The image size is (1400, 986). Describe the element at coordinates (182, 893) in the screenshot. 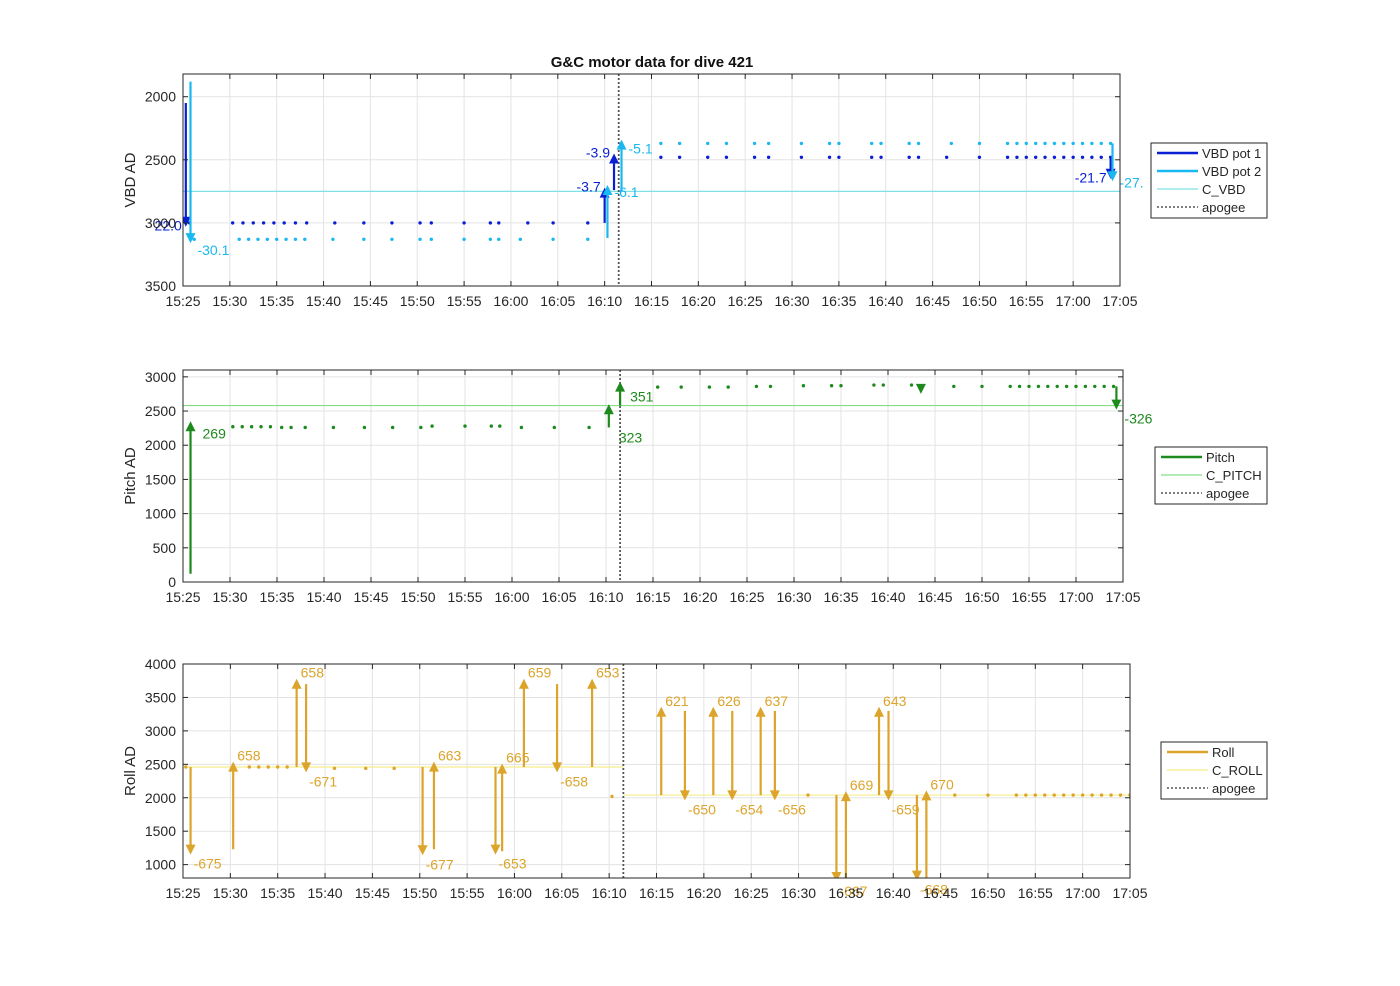

I see `roll-xtick-label: 15:25` at that location.